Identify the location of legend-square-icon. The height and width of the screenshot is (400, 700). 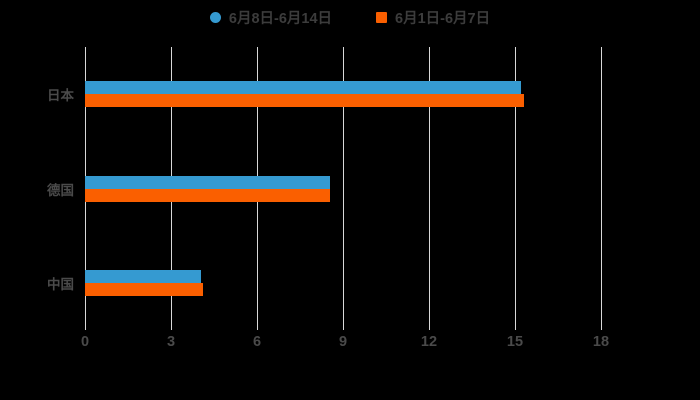
(382, 17).